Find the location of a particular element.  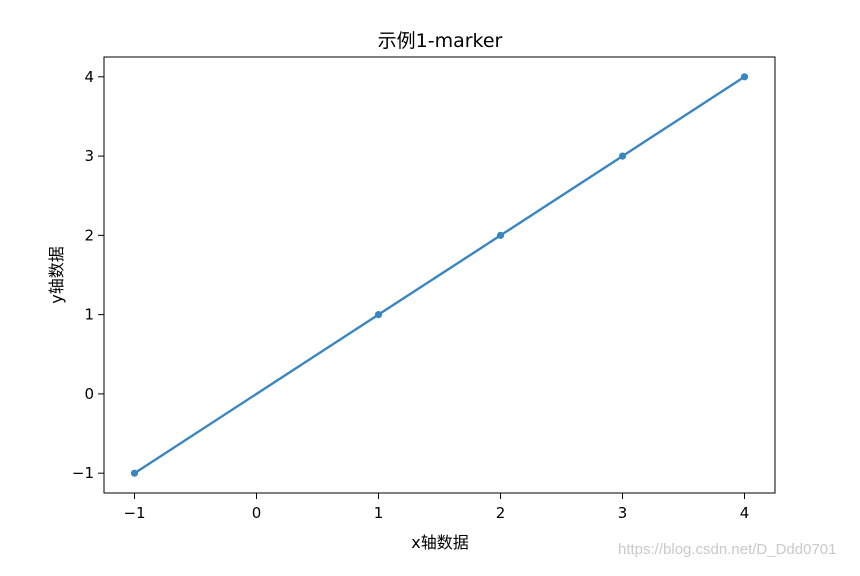

y-tick-label: 2 is located at coordinates (89, 235).